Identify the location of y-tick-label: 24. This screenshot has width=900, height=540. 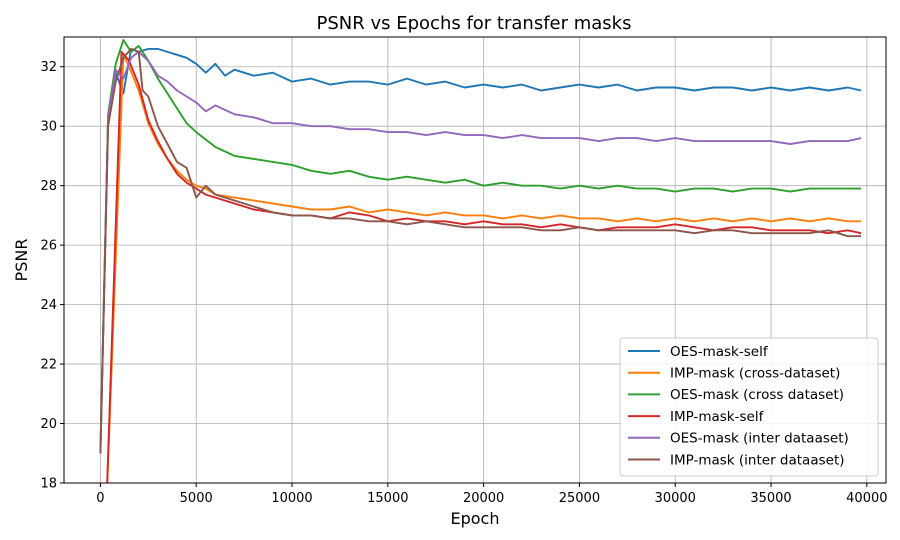
(48, 305).